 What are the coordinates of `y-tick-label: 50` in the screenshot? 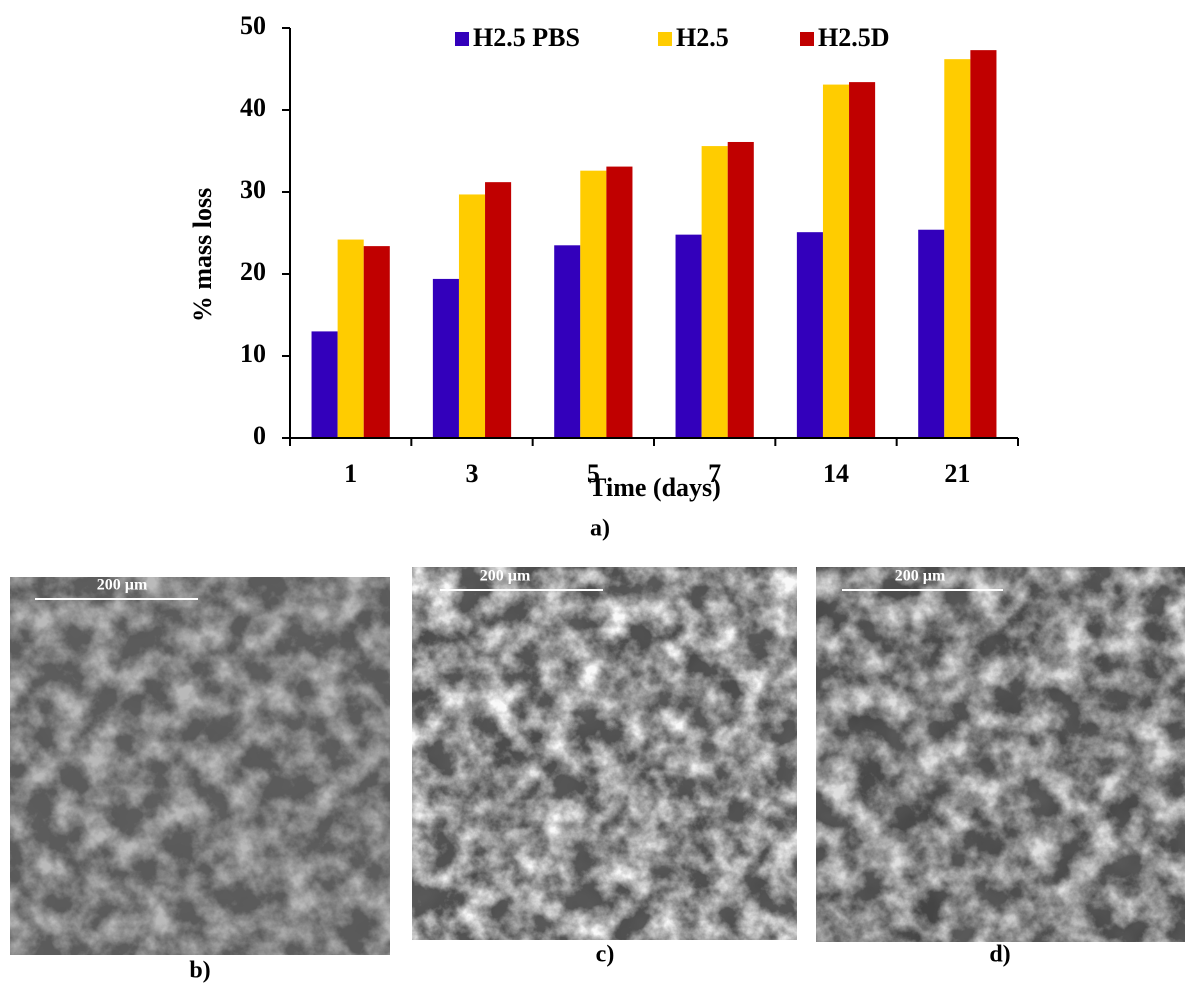 It's located at (253, 25).